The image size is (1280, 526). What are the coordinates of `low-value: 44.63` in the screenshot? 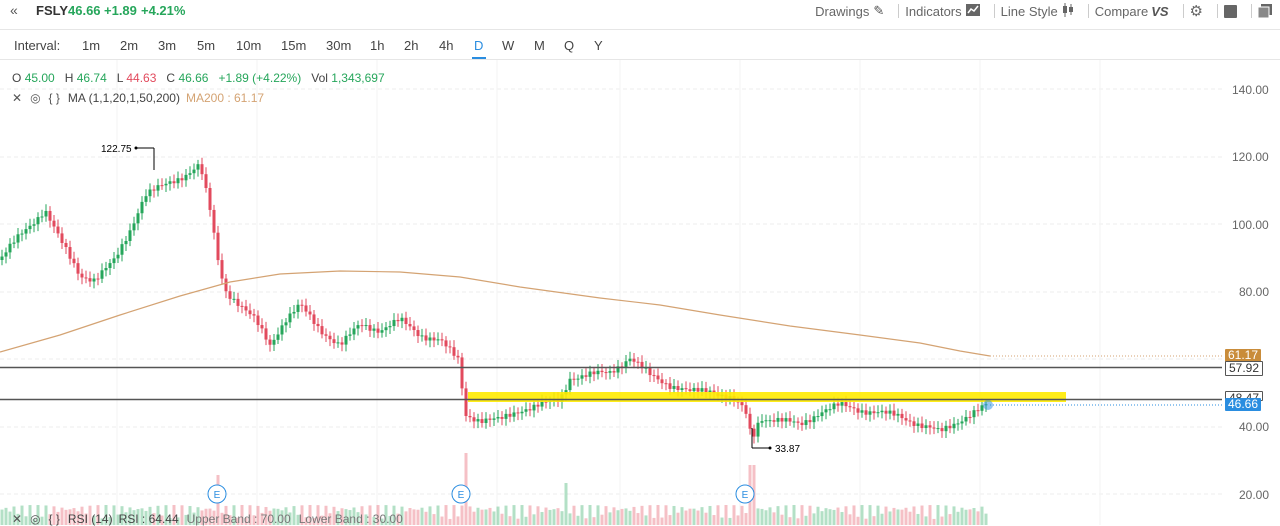 It's located at (141, 78).